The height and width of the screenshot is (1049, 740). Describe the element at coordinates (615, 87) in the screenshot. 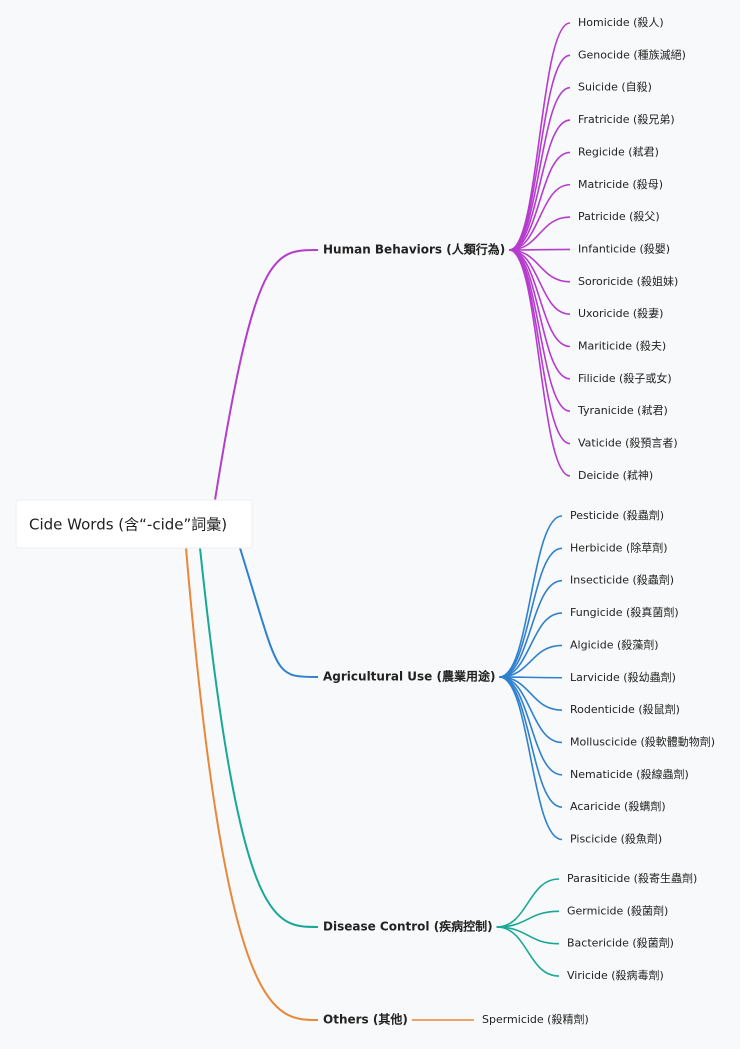

I see `child-label: Suicide (自殺)` at that location.